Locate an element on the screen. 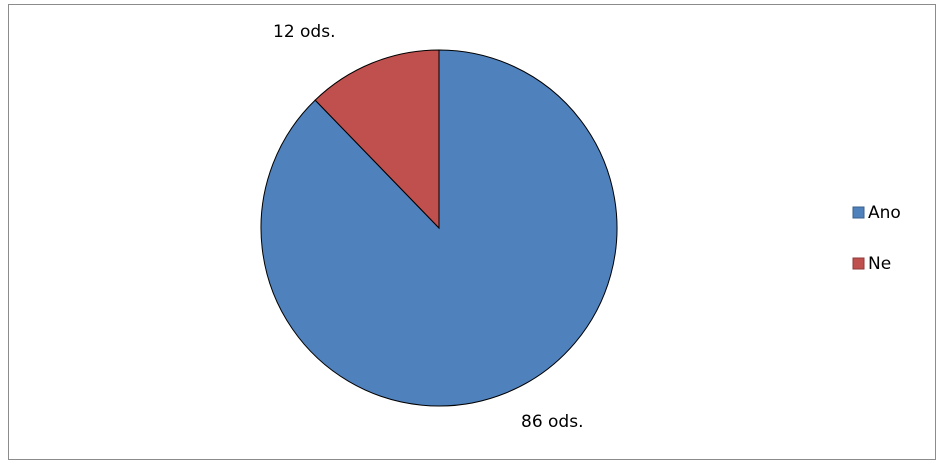 The image size is (939, 461). pie-slice-ne is located at coordinates (377, 139).